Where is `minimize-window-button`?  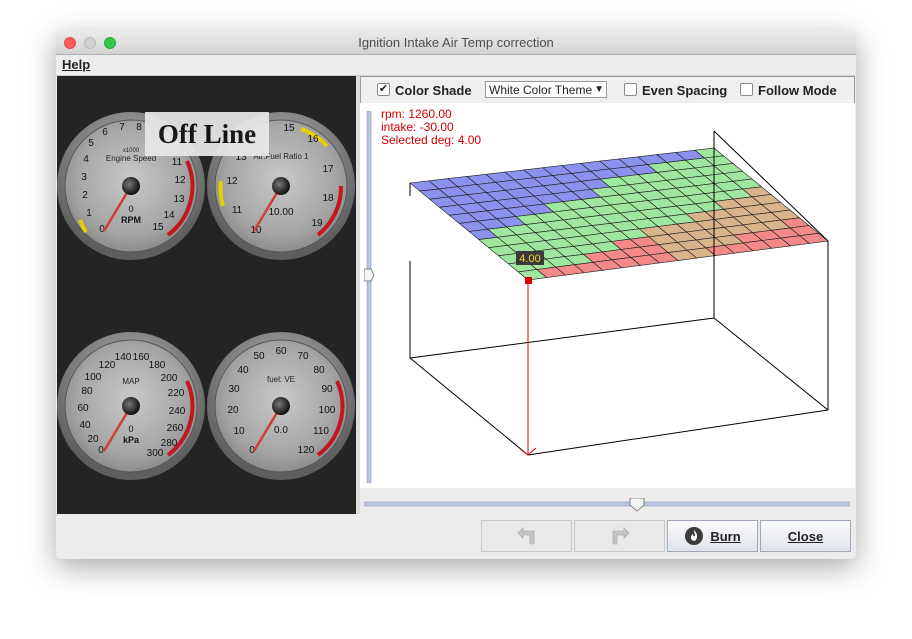 minimize-window-button is located at coordinates (90, 43).